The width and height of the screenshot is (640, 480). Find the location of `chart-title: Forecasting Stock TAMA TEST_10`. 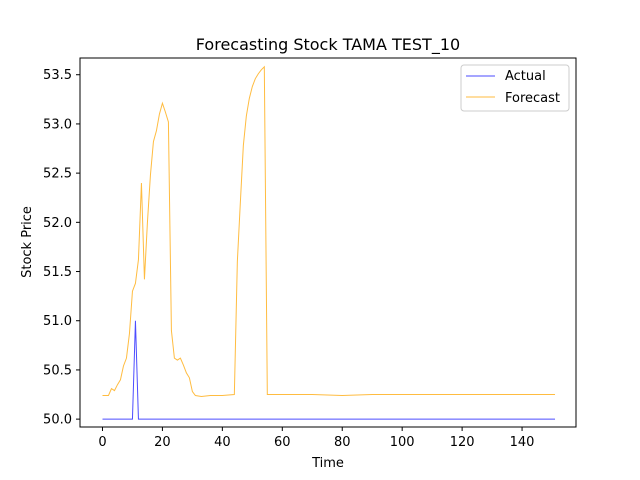

chart-title: Forecasting Stock TAMA TEST_10 is located at coordinates (328, 45).